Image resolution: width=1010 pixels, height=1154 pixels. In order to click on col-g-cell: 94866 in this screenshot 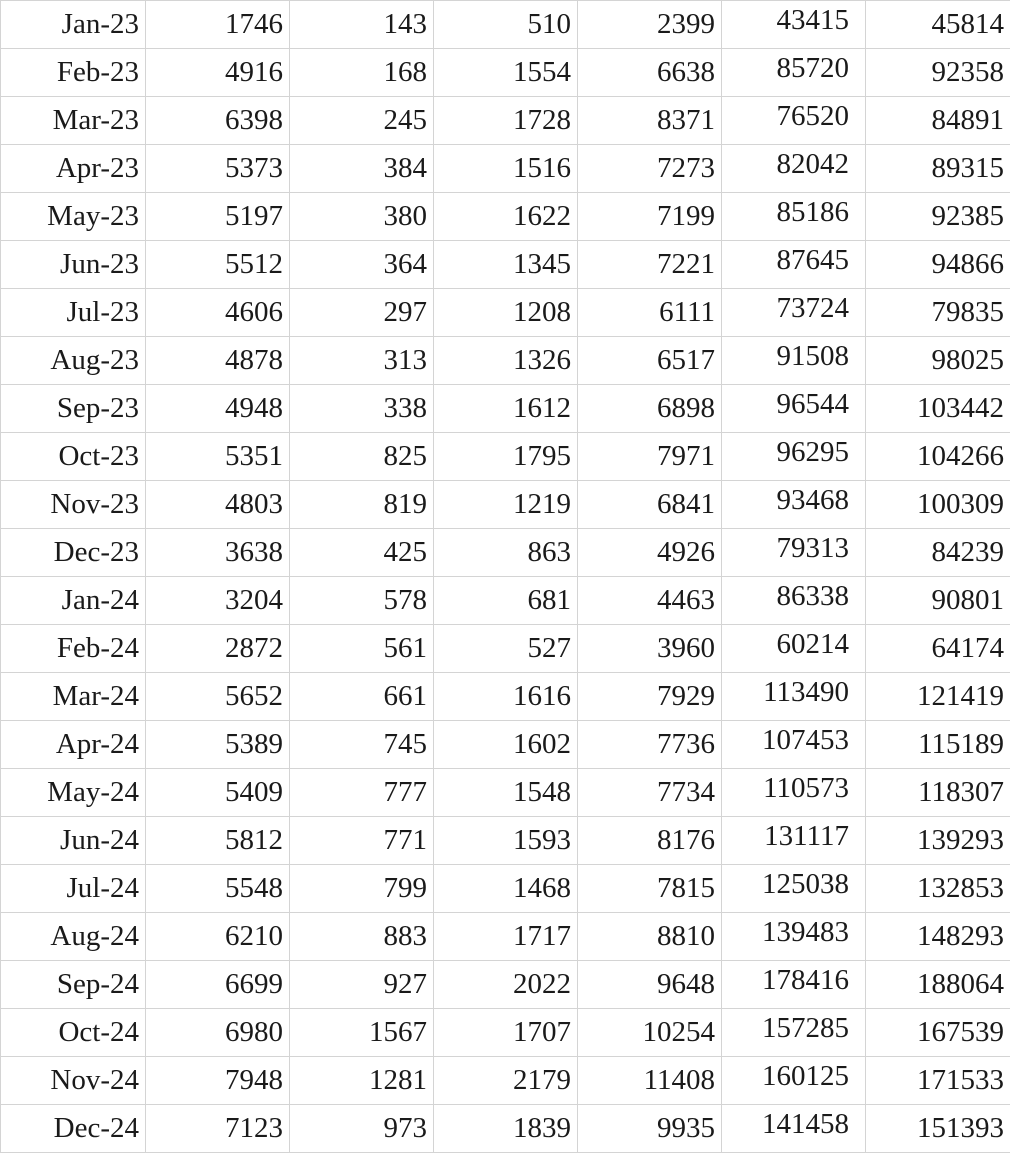, I will do `click(937, 264)`.